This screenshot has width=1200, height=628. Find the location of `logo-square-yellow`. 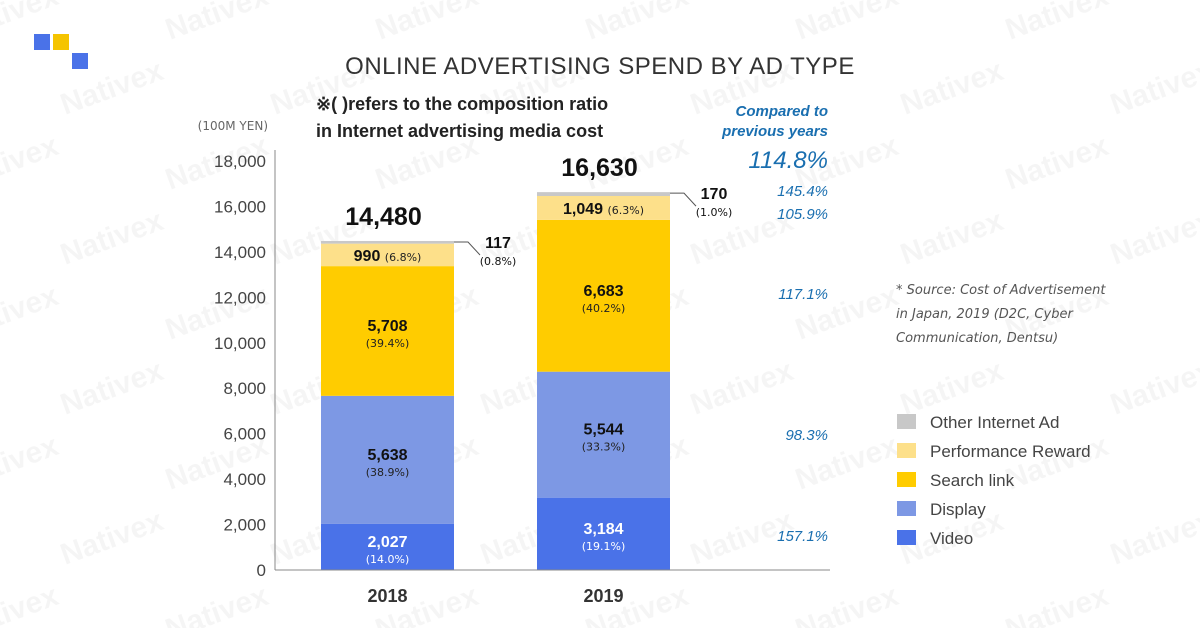

logo-square-yellow is located at coordinates (61, 42).